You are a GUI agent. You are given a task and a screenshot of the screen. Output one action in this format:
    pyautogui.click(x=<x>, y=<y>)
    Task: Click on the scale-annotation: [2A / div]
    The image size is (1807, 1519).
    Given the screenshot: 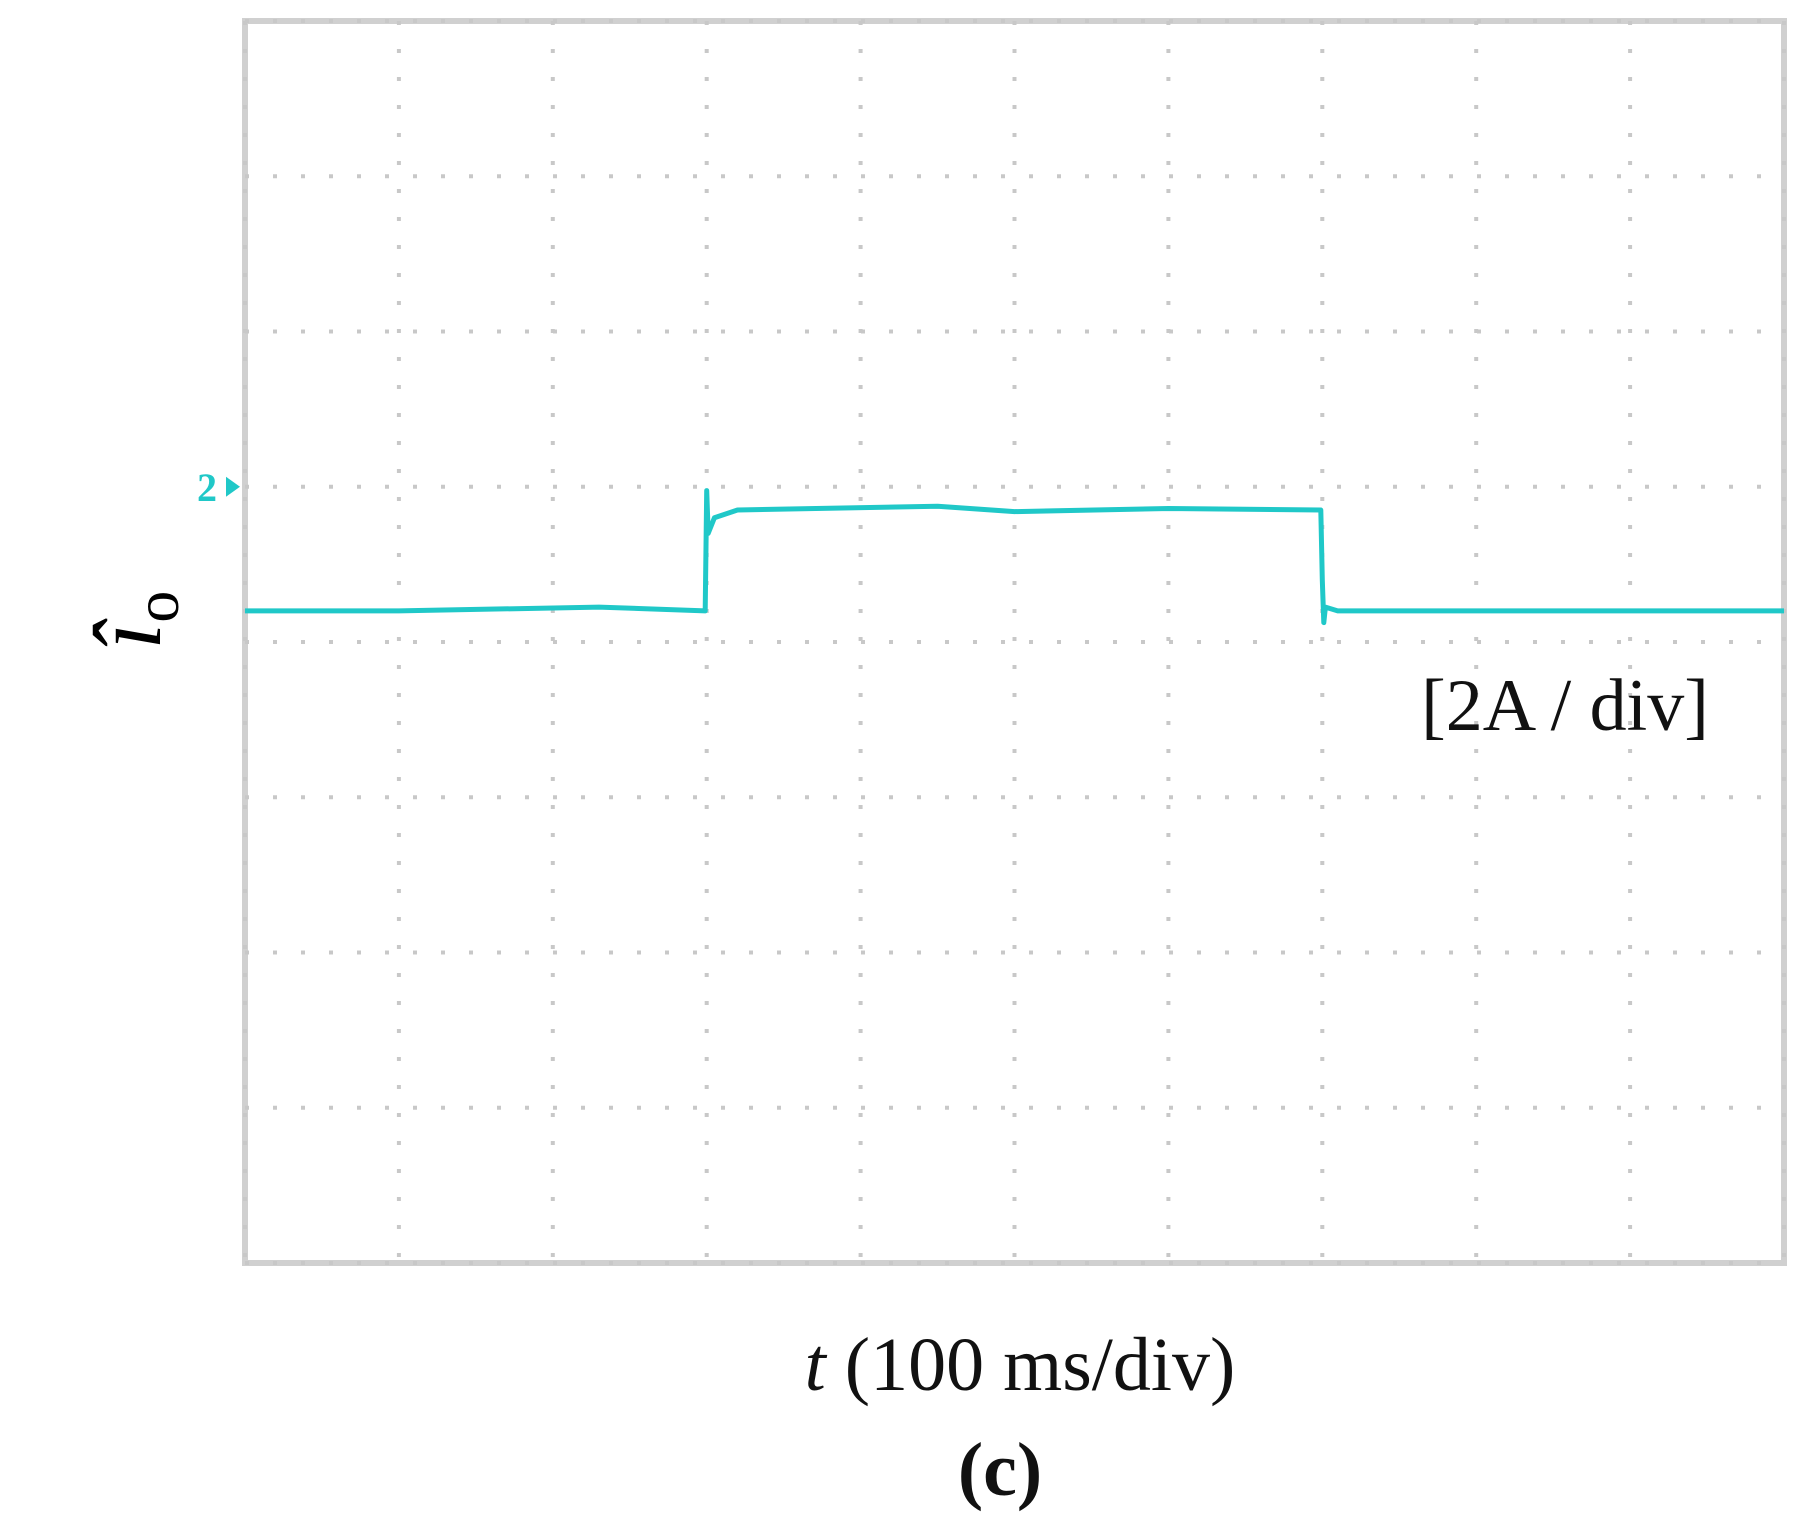 What is the action you would take?
    pyautogui.click(x=1565, y=706)
    